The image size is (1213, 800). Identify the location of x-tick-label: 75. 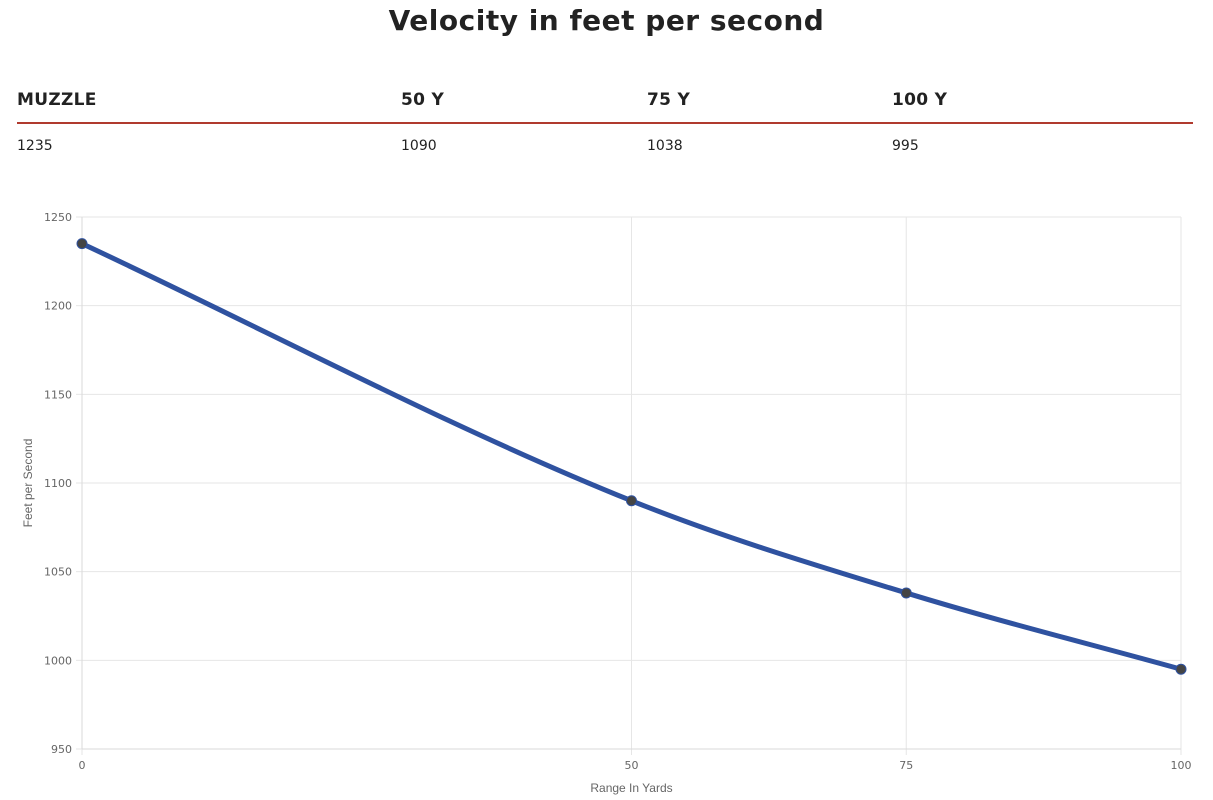
(906, 765).